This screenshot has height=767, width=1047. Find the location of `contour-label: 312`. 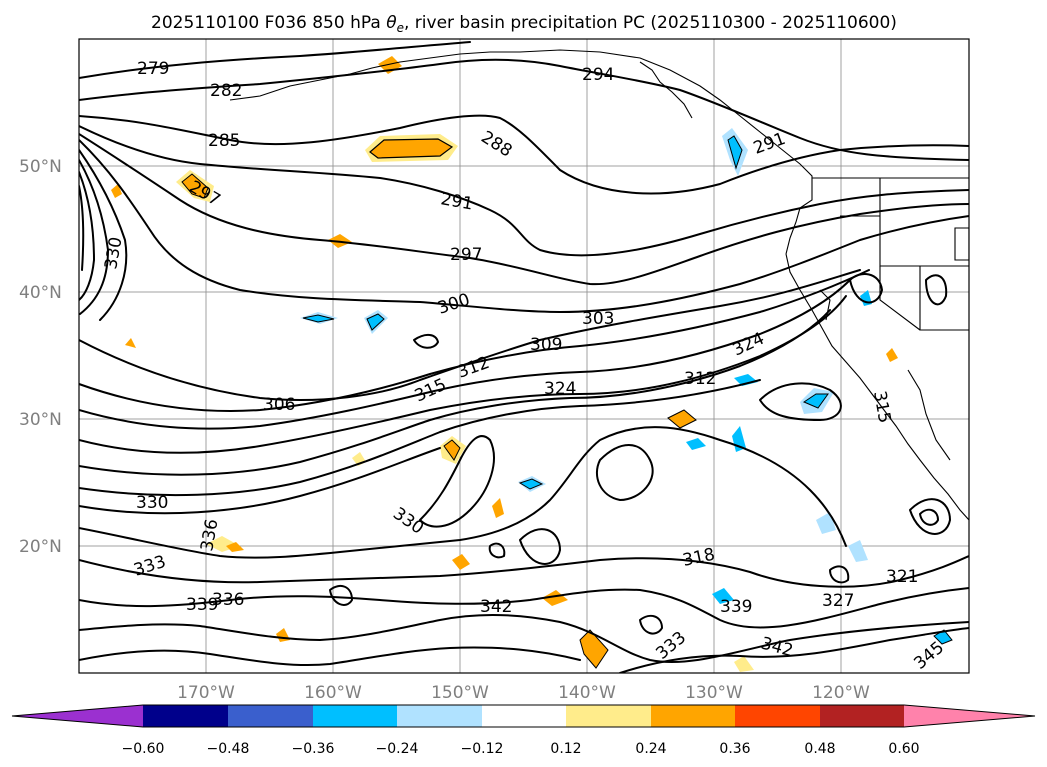

contour-label: 312 is located at coordinates (700, 379).